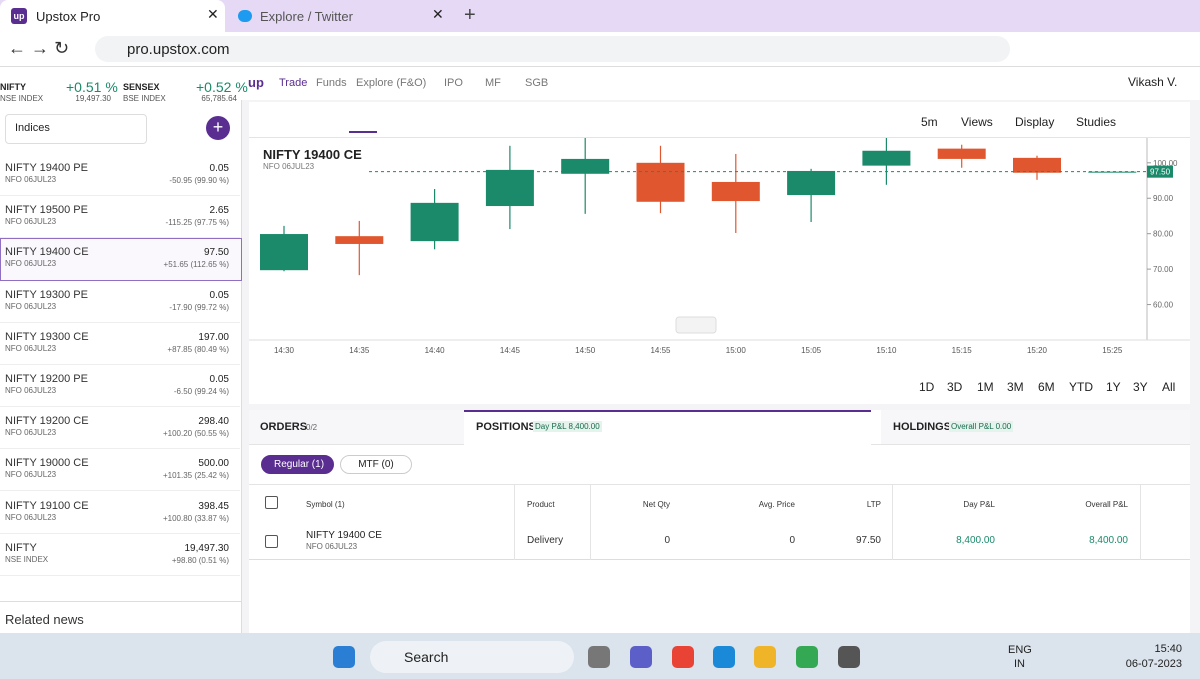 The width and height of the screenshot is (1200, 679). What do you see at coordinates (46, 210) in the screenshot?
I see `item-name: NIFTY 19500 PE` at bounding box center [46, 210].